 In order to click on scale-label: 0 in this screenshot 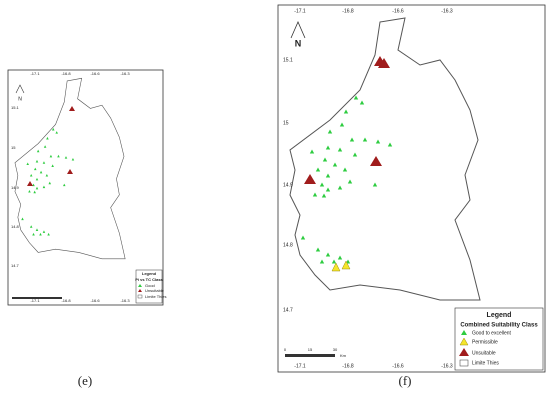, I will do `click(285, 349)`.